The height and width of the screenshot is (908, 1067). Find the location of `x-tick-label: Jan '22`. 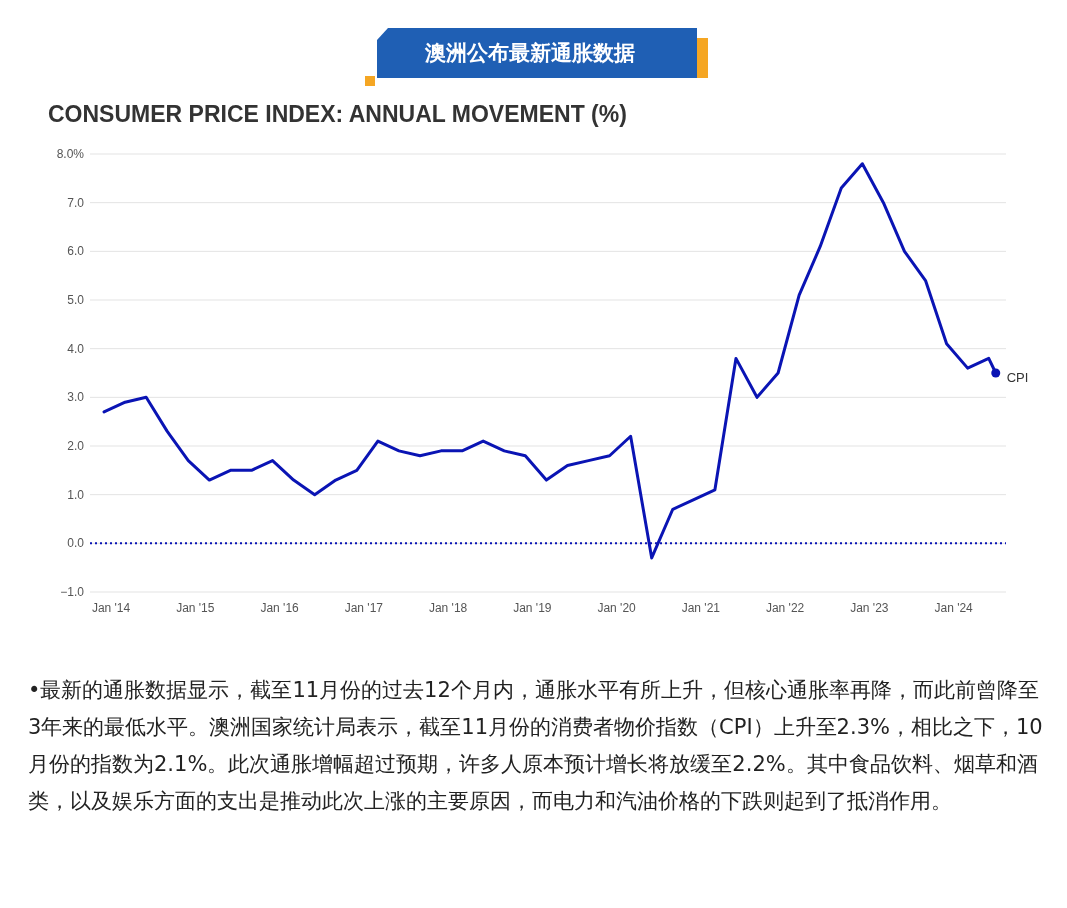

x-tick-label: Jan '22 is located at coordinates (785, 608).